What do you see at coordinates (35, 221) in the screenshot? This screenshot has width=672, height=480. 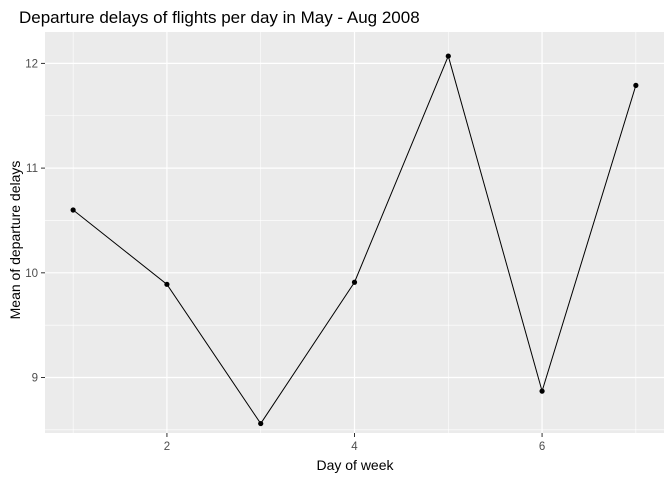 I see `y-axis: 9 10 11 12` at bounding box center [35, 221].